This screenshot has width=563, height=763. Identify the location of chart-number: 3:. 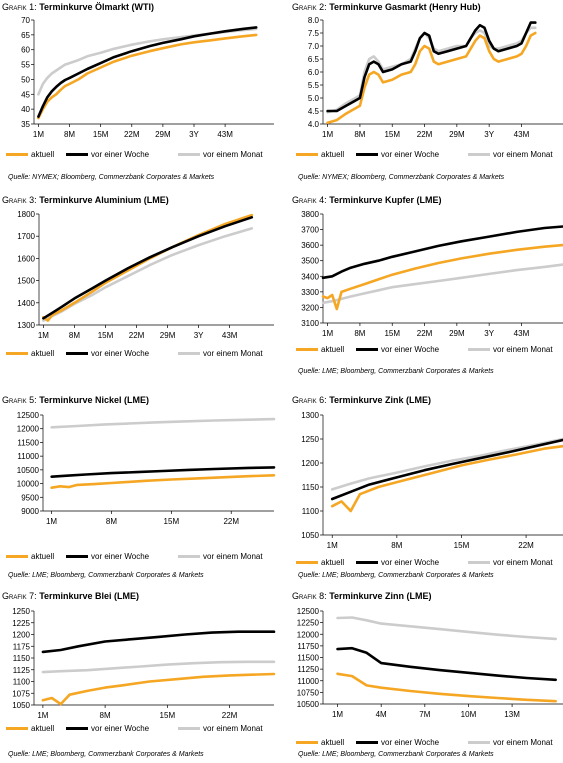
(33, 200).